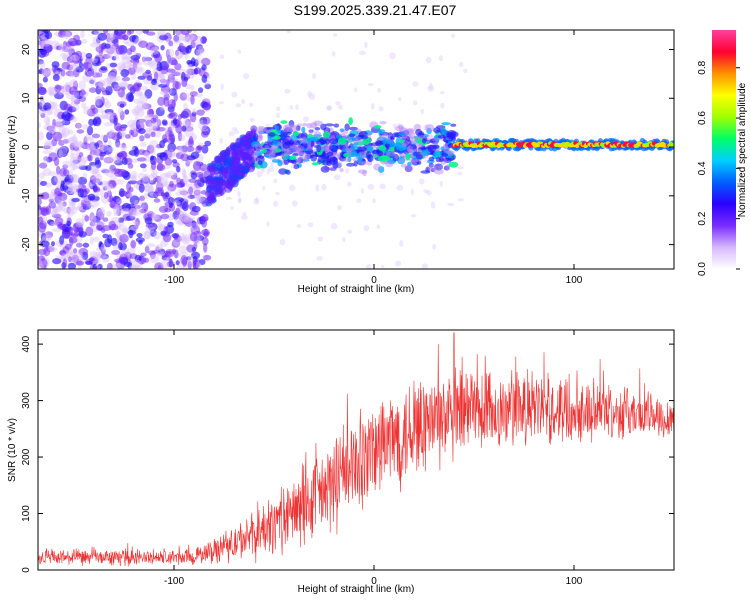 Image resolution: width=750 pixels, height=600 pixels. Describe the element at coordinates (12, 450) in the screenshot. I see `snr-y-axis-label: SNR (10 * v/v)` at that location.